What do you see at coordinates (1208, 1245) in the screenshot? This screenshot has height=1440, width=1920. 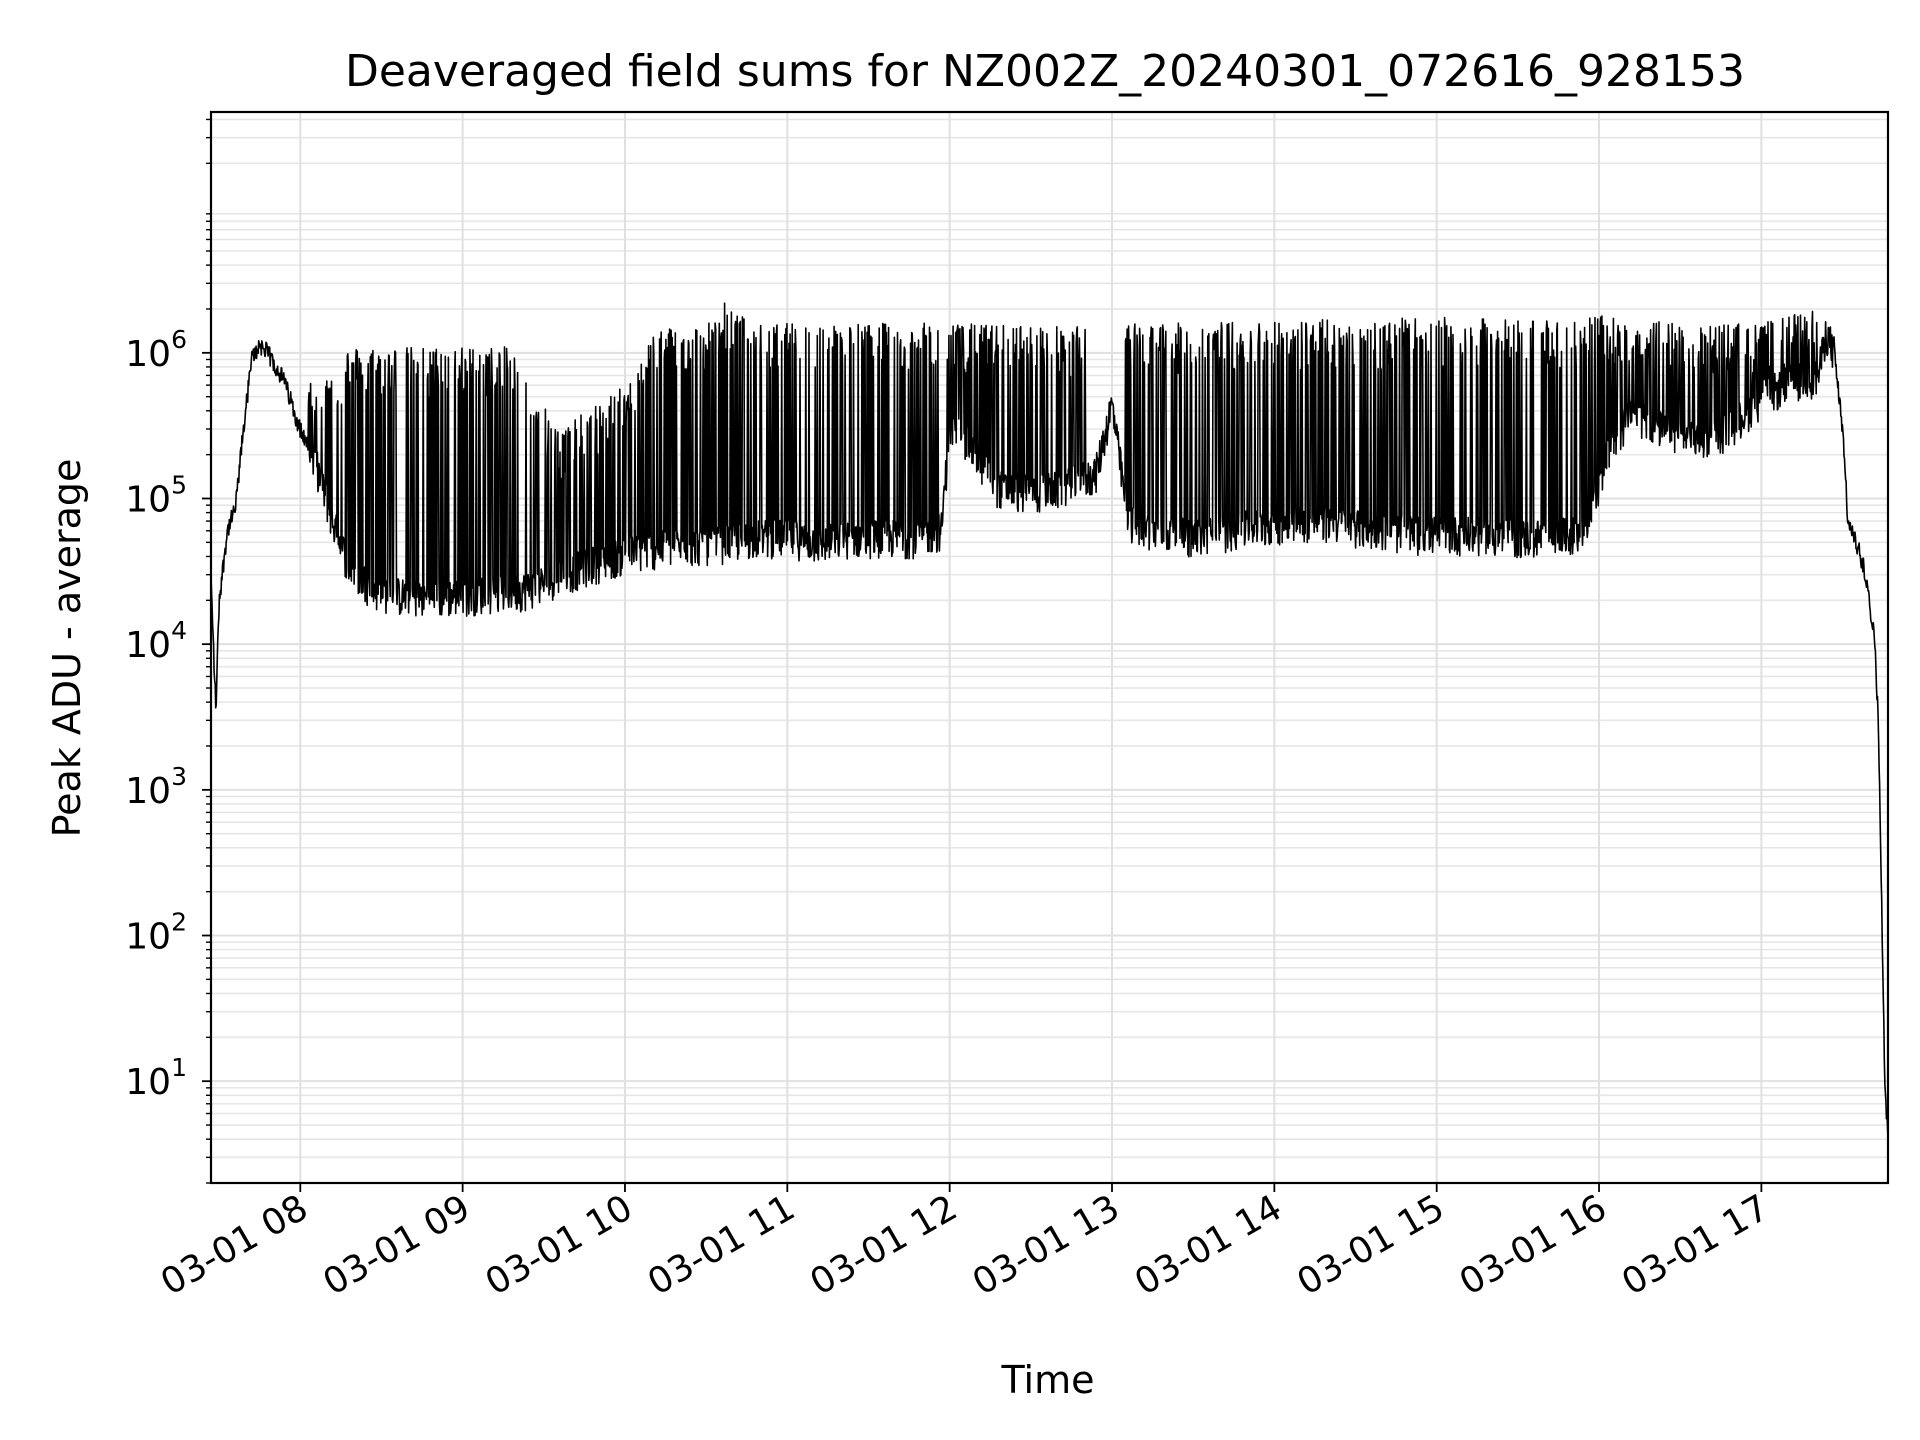 I see `x-tick-label: 03-01 14` at bounding box center [1208, 1245].